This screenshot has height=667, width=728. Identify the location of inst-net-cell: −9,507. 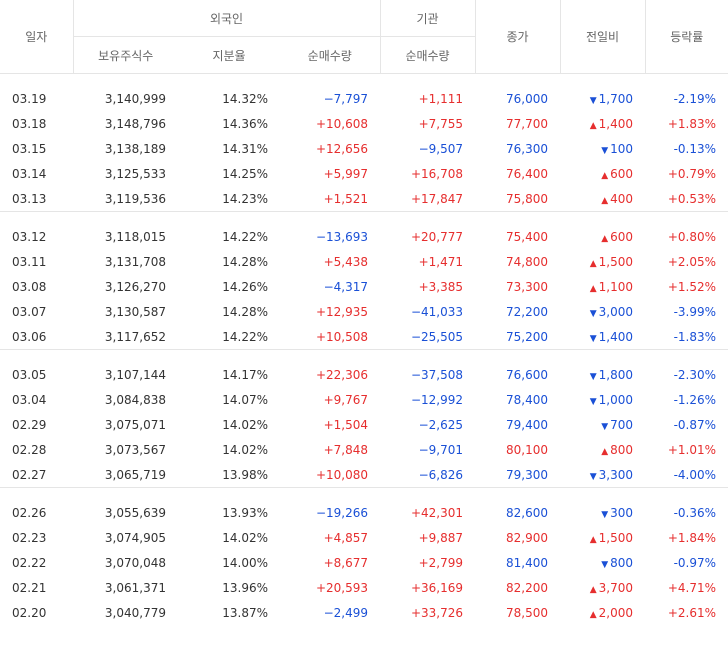
(441, 148).